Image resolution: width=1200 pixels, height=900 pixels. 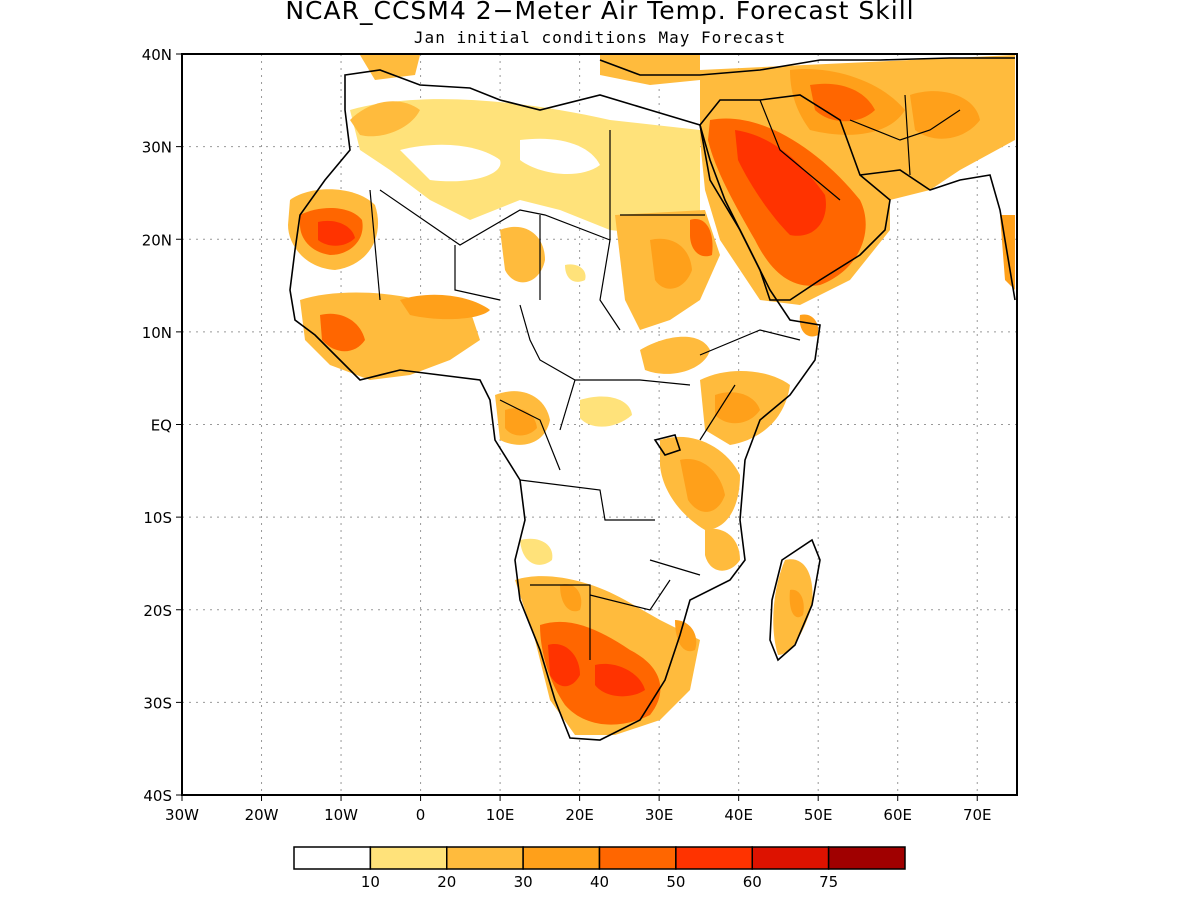 I want to click on x-tick-label: 10W, so click(x=341, y=815).